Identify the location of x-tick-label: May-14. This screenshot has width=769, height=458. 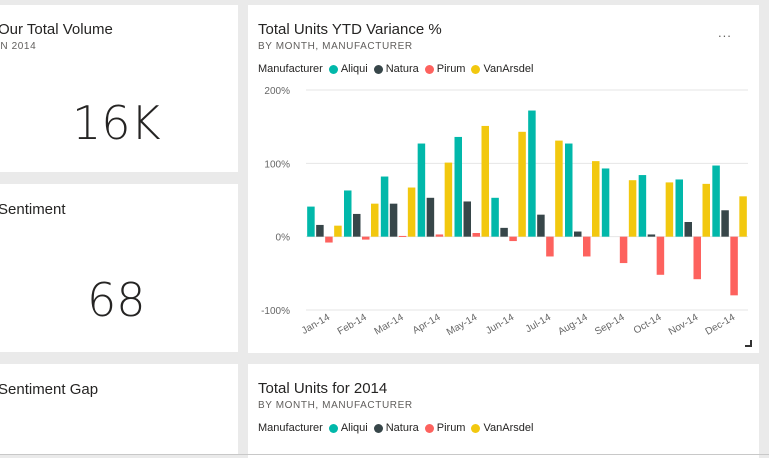
(462, 325).